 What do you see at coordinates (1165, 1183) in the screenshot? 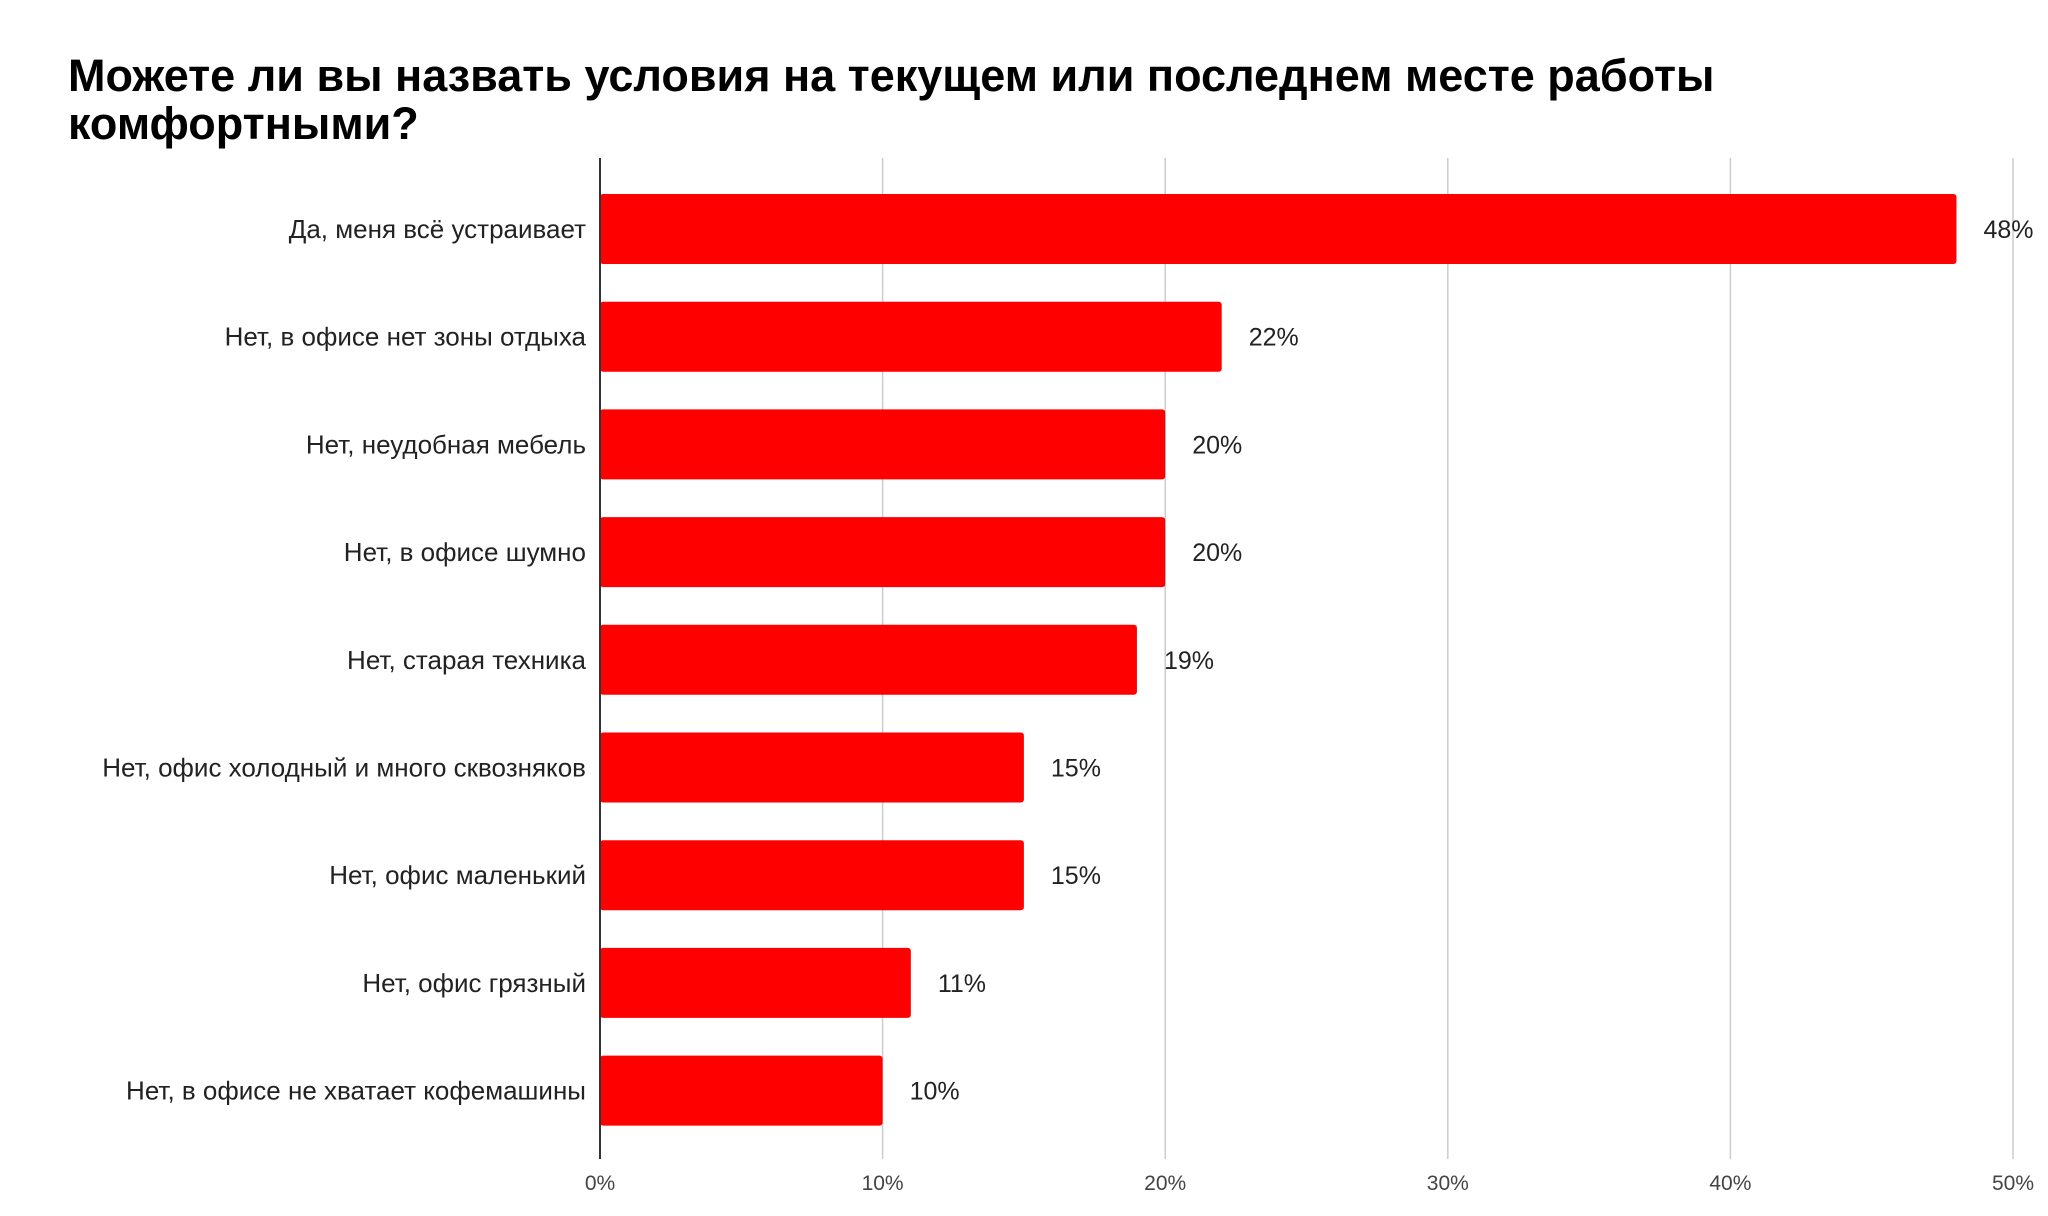
I see `x-tick-label: 20%` at bounding box center [1165, 1183].